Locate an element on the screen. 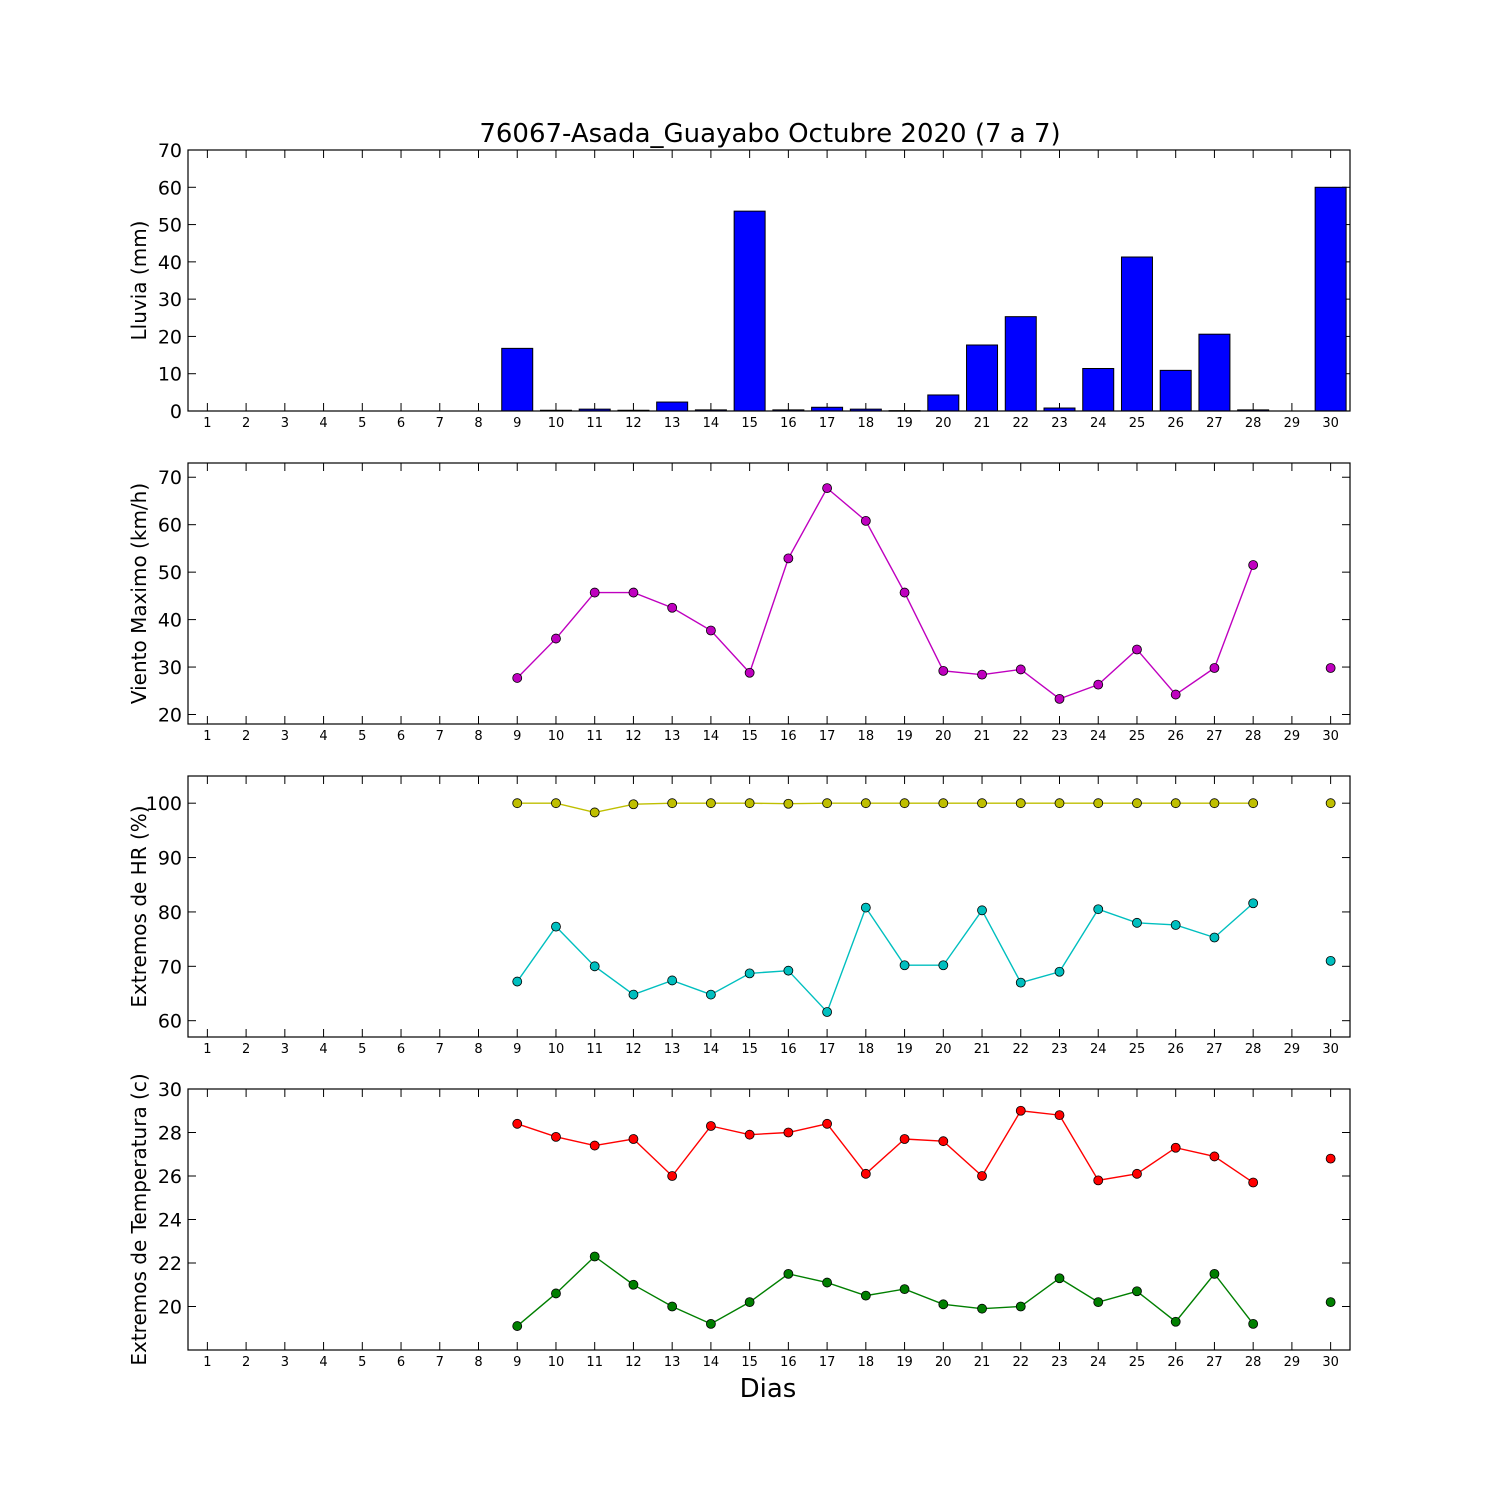 This screenshot has width=1500, height=1504. y-tick-label: 30 is located at coordinates (170, 668).